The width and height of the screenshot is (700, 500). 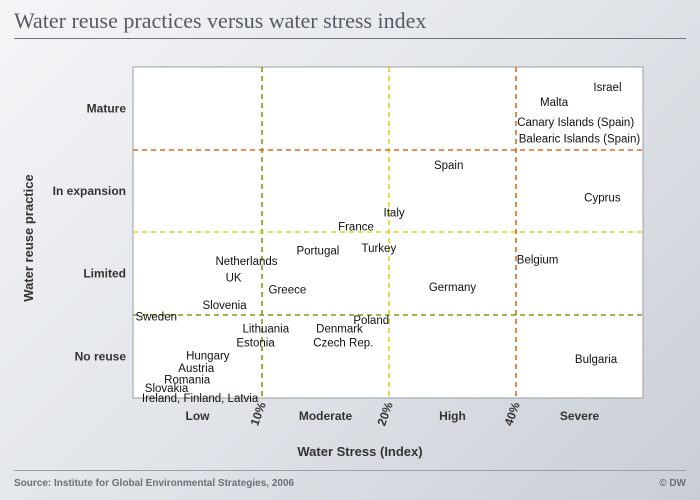 I want to click on country-label: Italy, so click(x=394, y=213).